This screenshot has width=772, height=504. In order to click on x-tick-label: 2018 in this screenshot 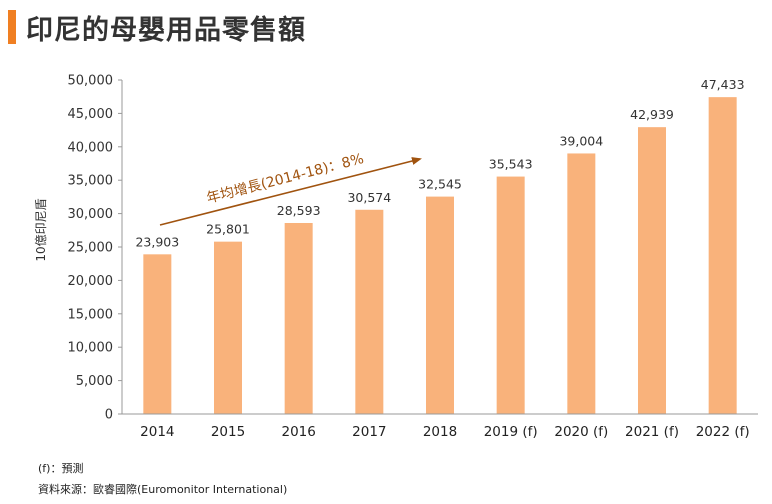, I will do `click(440, 432)`.